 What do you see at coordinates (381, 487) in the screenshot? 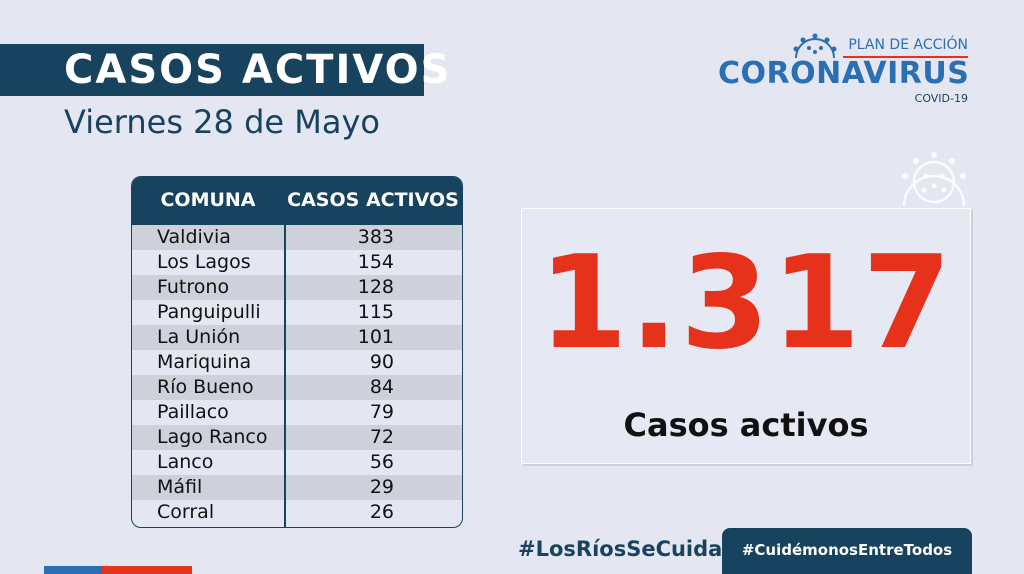
I see `casos-value: 29` at bounding box center [381, 487].